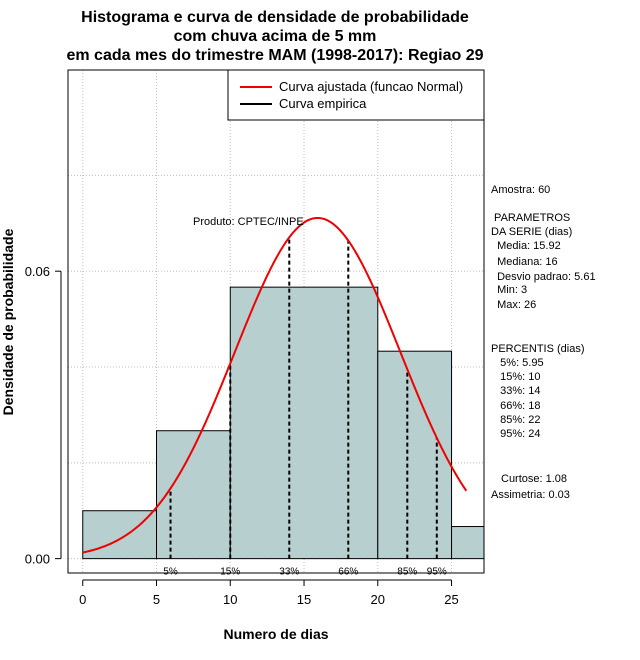  Describe the element at coordinates (37, 559) in the screenshot. I see `y-tick-label: 0.00` at that location.